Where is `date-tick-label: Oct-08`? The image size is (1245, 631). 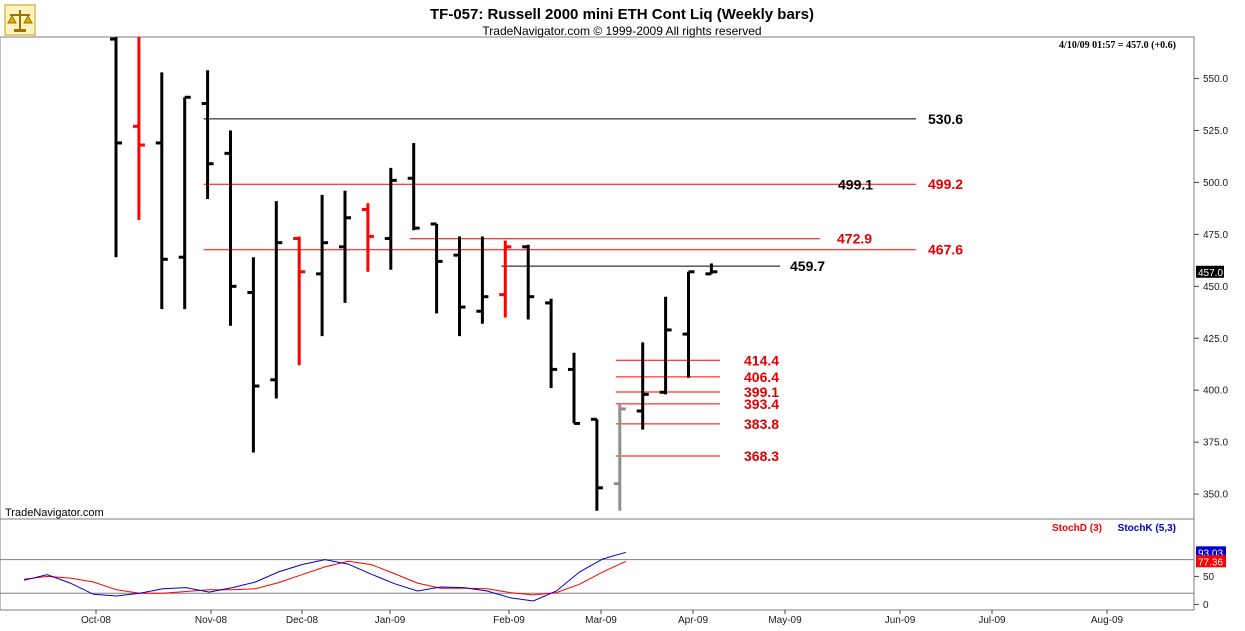 date-tick-label: Oct-08 is located at coordinates (96, 620).